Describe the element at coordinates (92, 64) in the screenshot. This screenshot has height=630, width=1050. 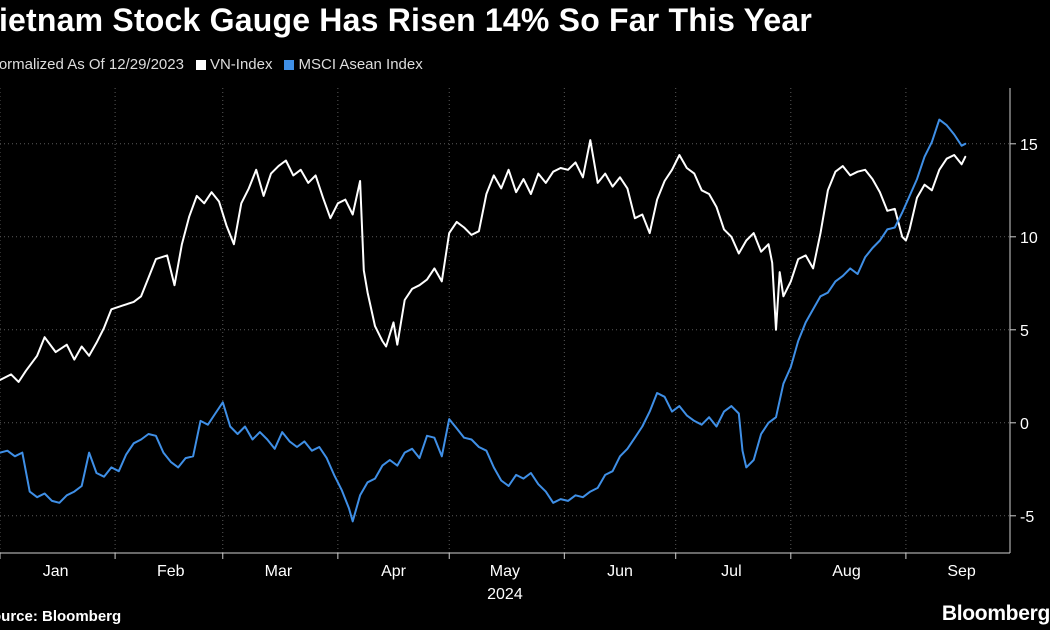
I see `legend-prefix: Normalized As Of 12/29/2023` at that location.